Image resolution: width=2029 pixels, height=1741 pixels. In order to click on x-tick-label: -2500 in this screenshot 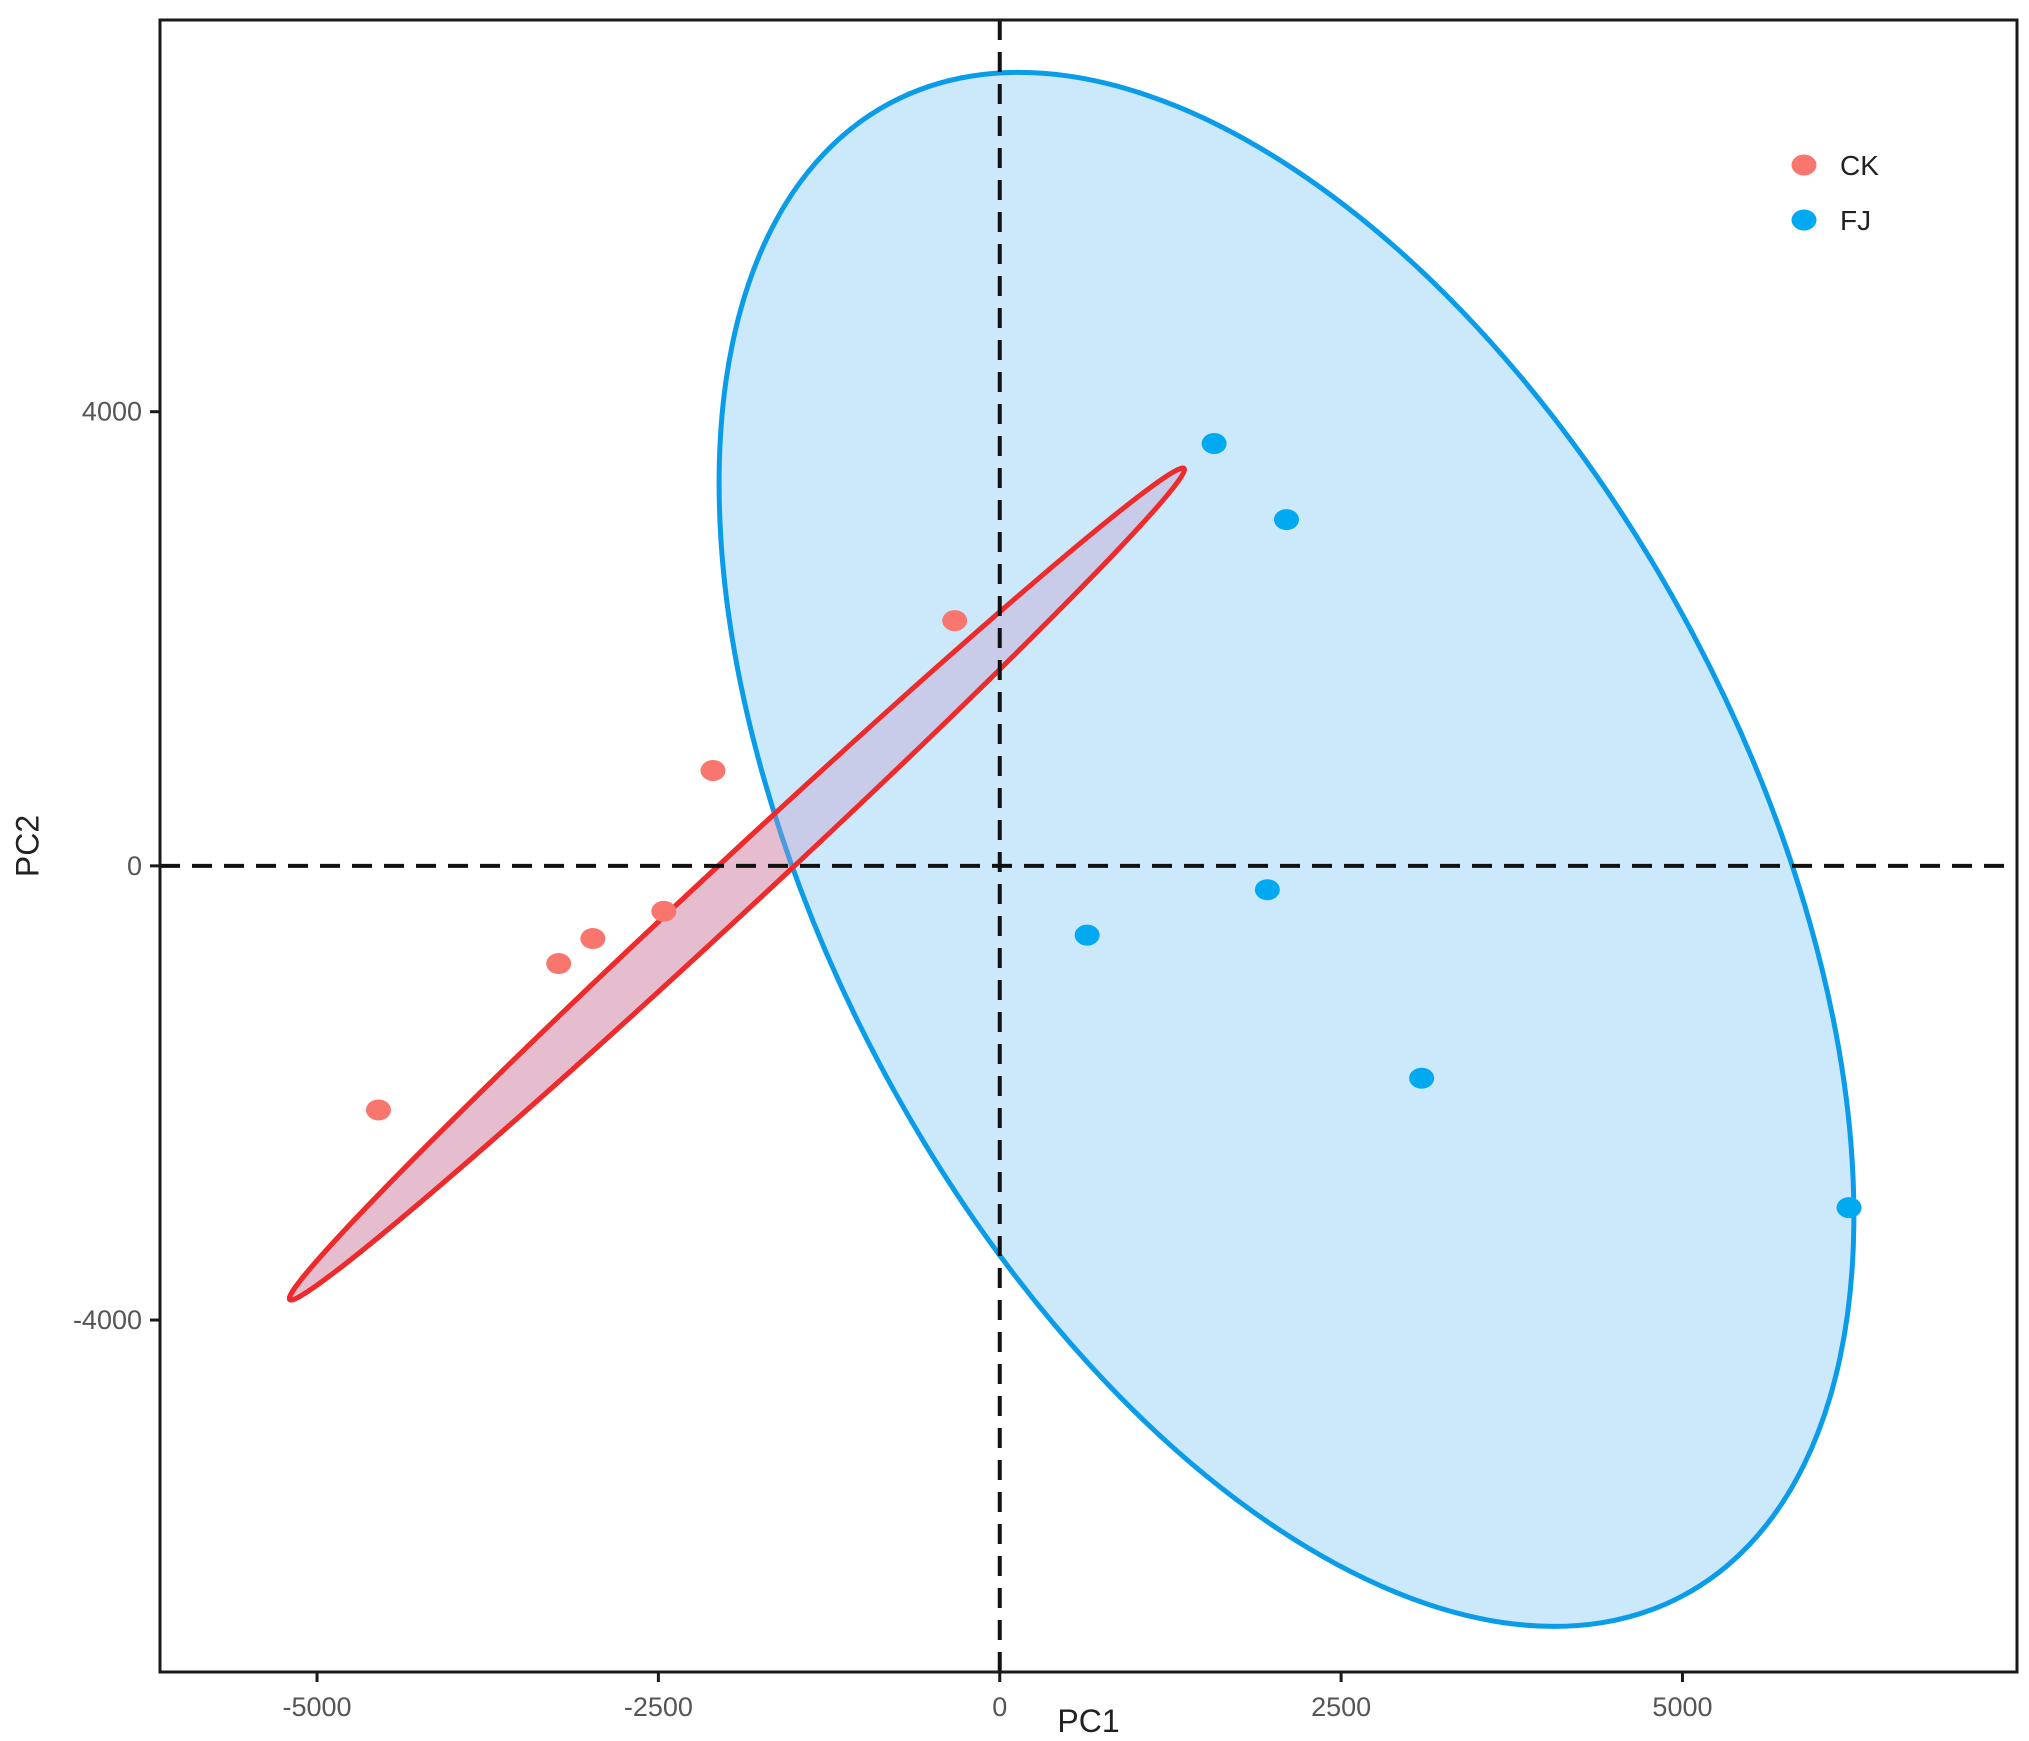, I will do `click(658, 1707)`.